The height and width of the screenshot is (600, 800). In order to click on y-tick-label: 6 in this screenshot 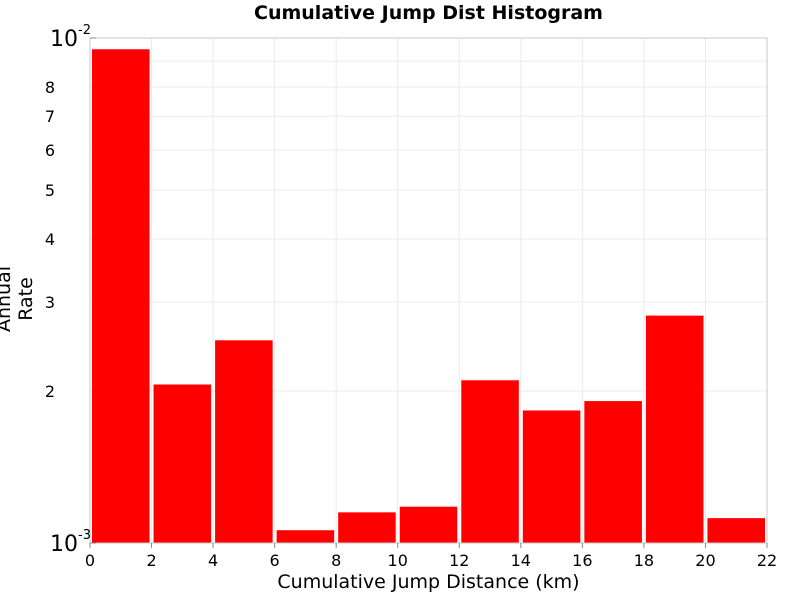, I will do `click(50, 150)`.